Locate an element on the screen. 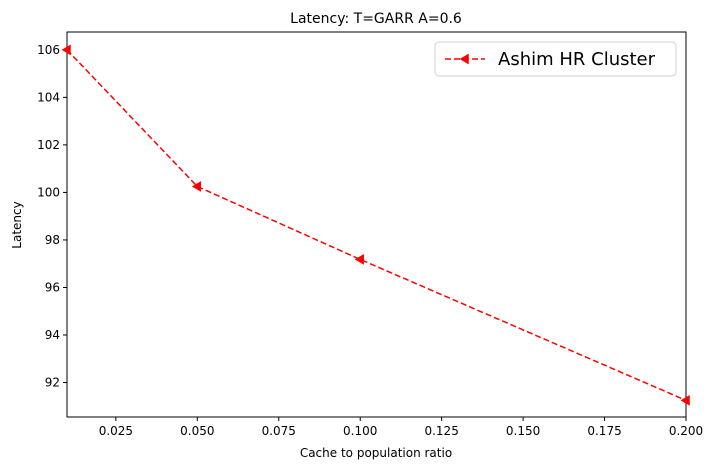  y-axis-label: Latency is located at coordinates (17, 224).